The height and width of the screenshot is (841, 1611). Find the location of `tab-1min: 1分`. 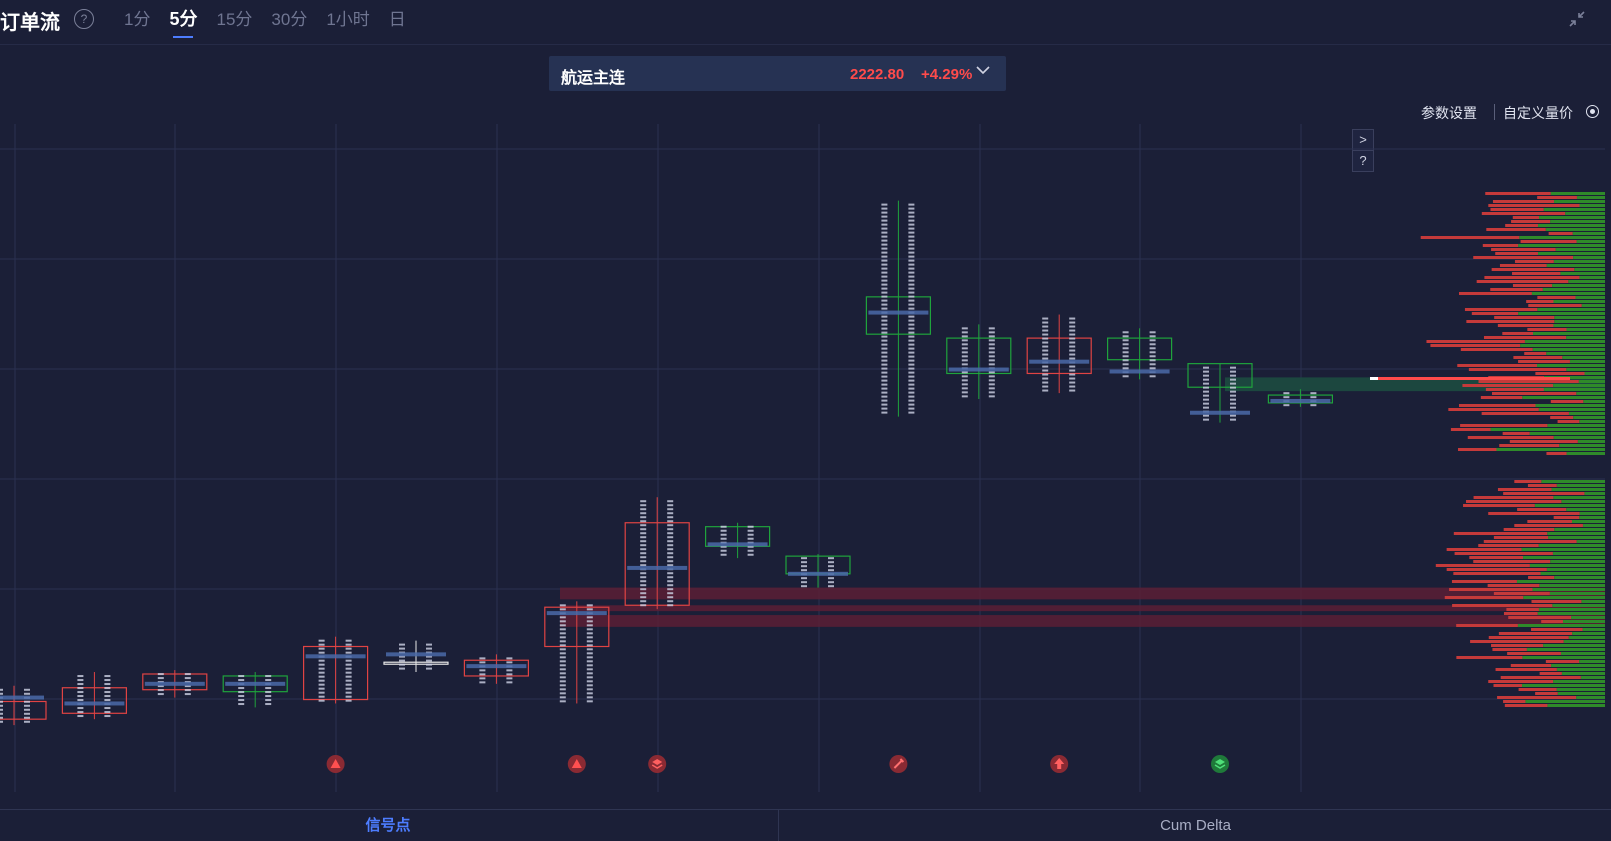

tab-1min: 1分 is located at coordinates (137, 19).